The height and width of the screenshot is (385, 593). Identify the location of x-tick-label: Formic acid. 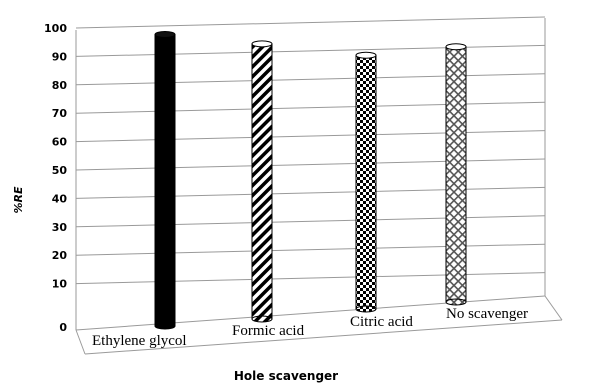
(268, 331).